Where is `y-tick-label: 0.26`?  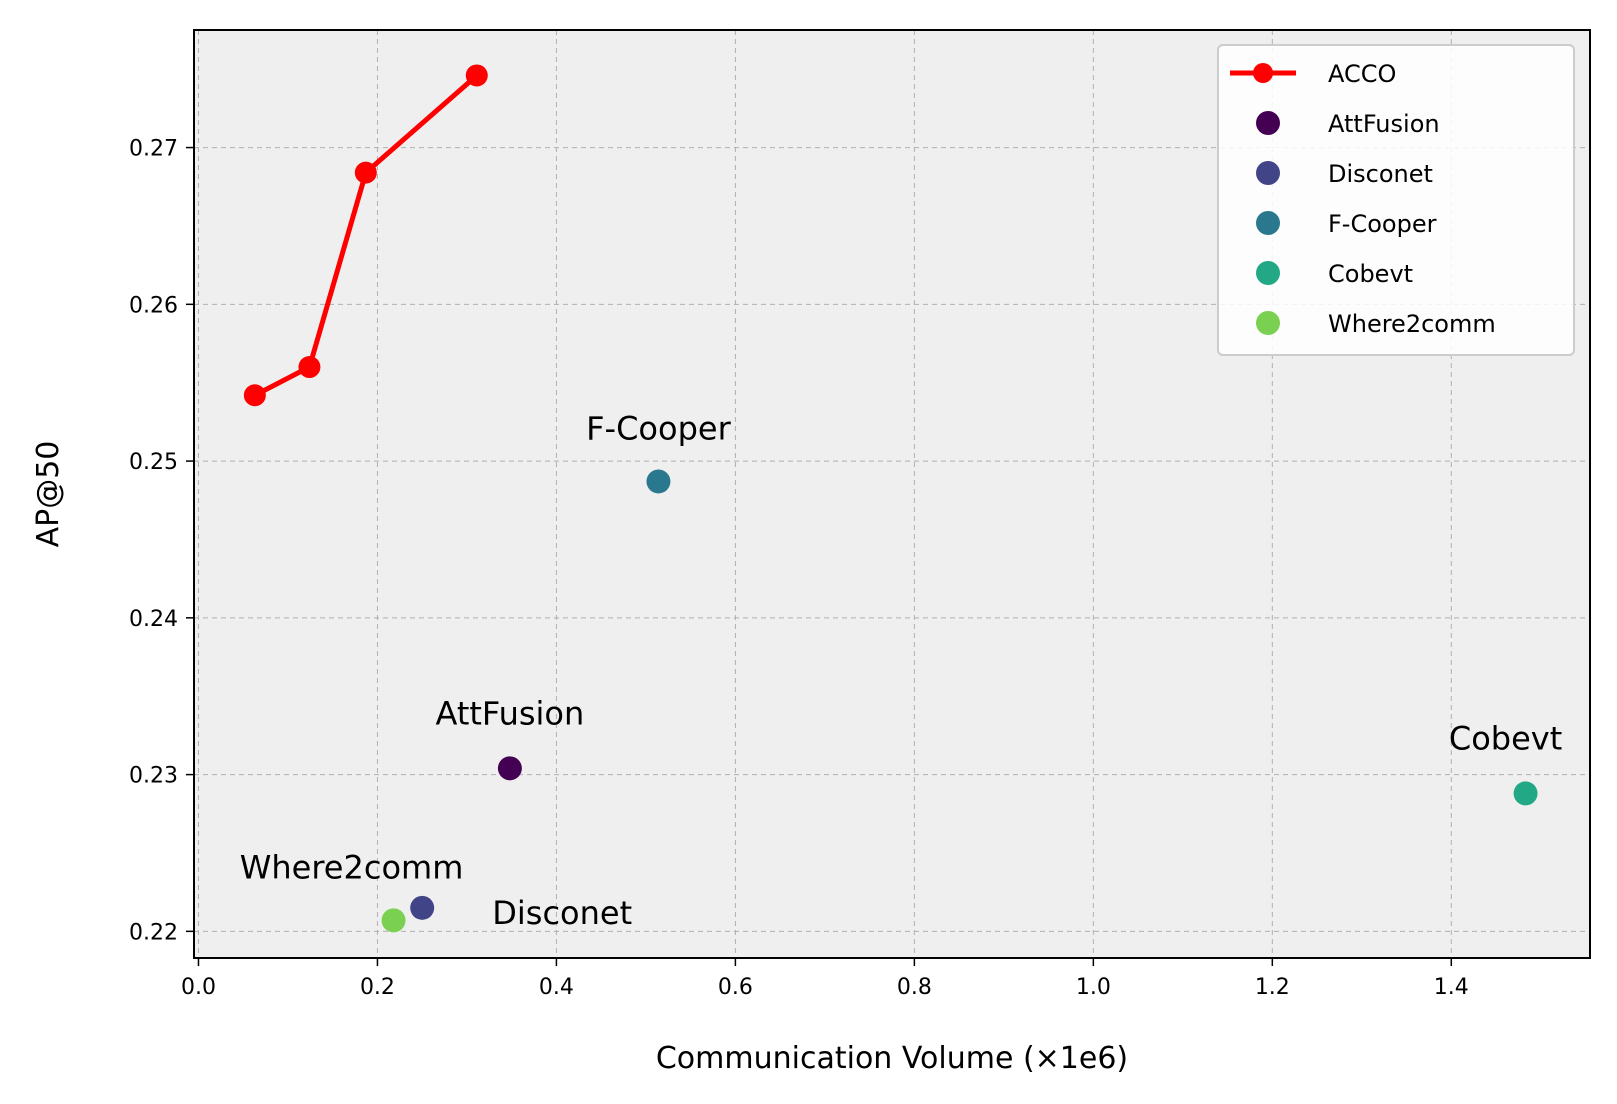 y-tick-label: 0.26 is located at coordinates (153, 305).